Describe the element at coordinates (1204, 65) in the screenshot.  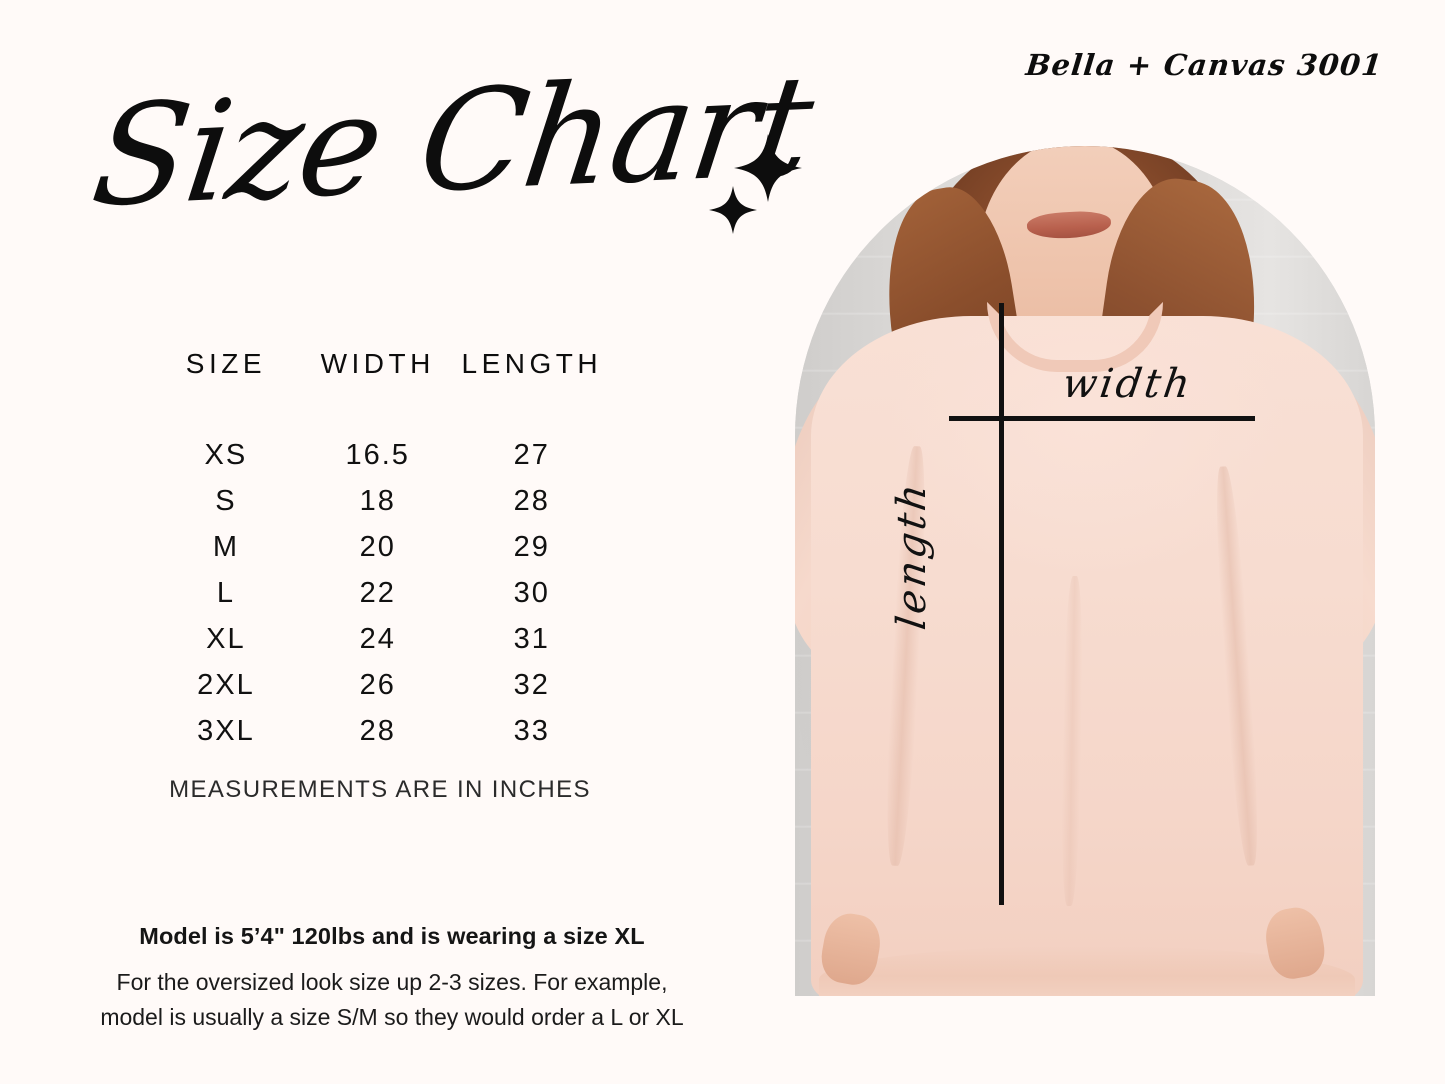
I see `brand-label: Bella + Canvas 3001` at that location.